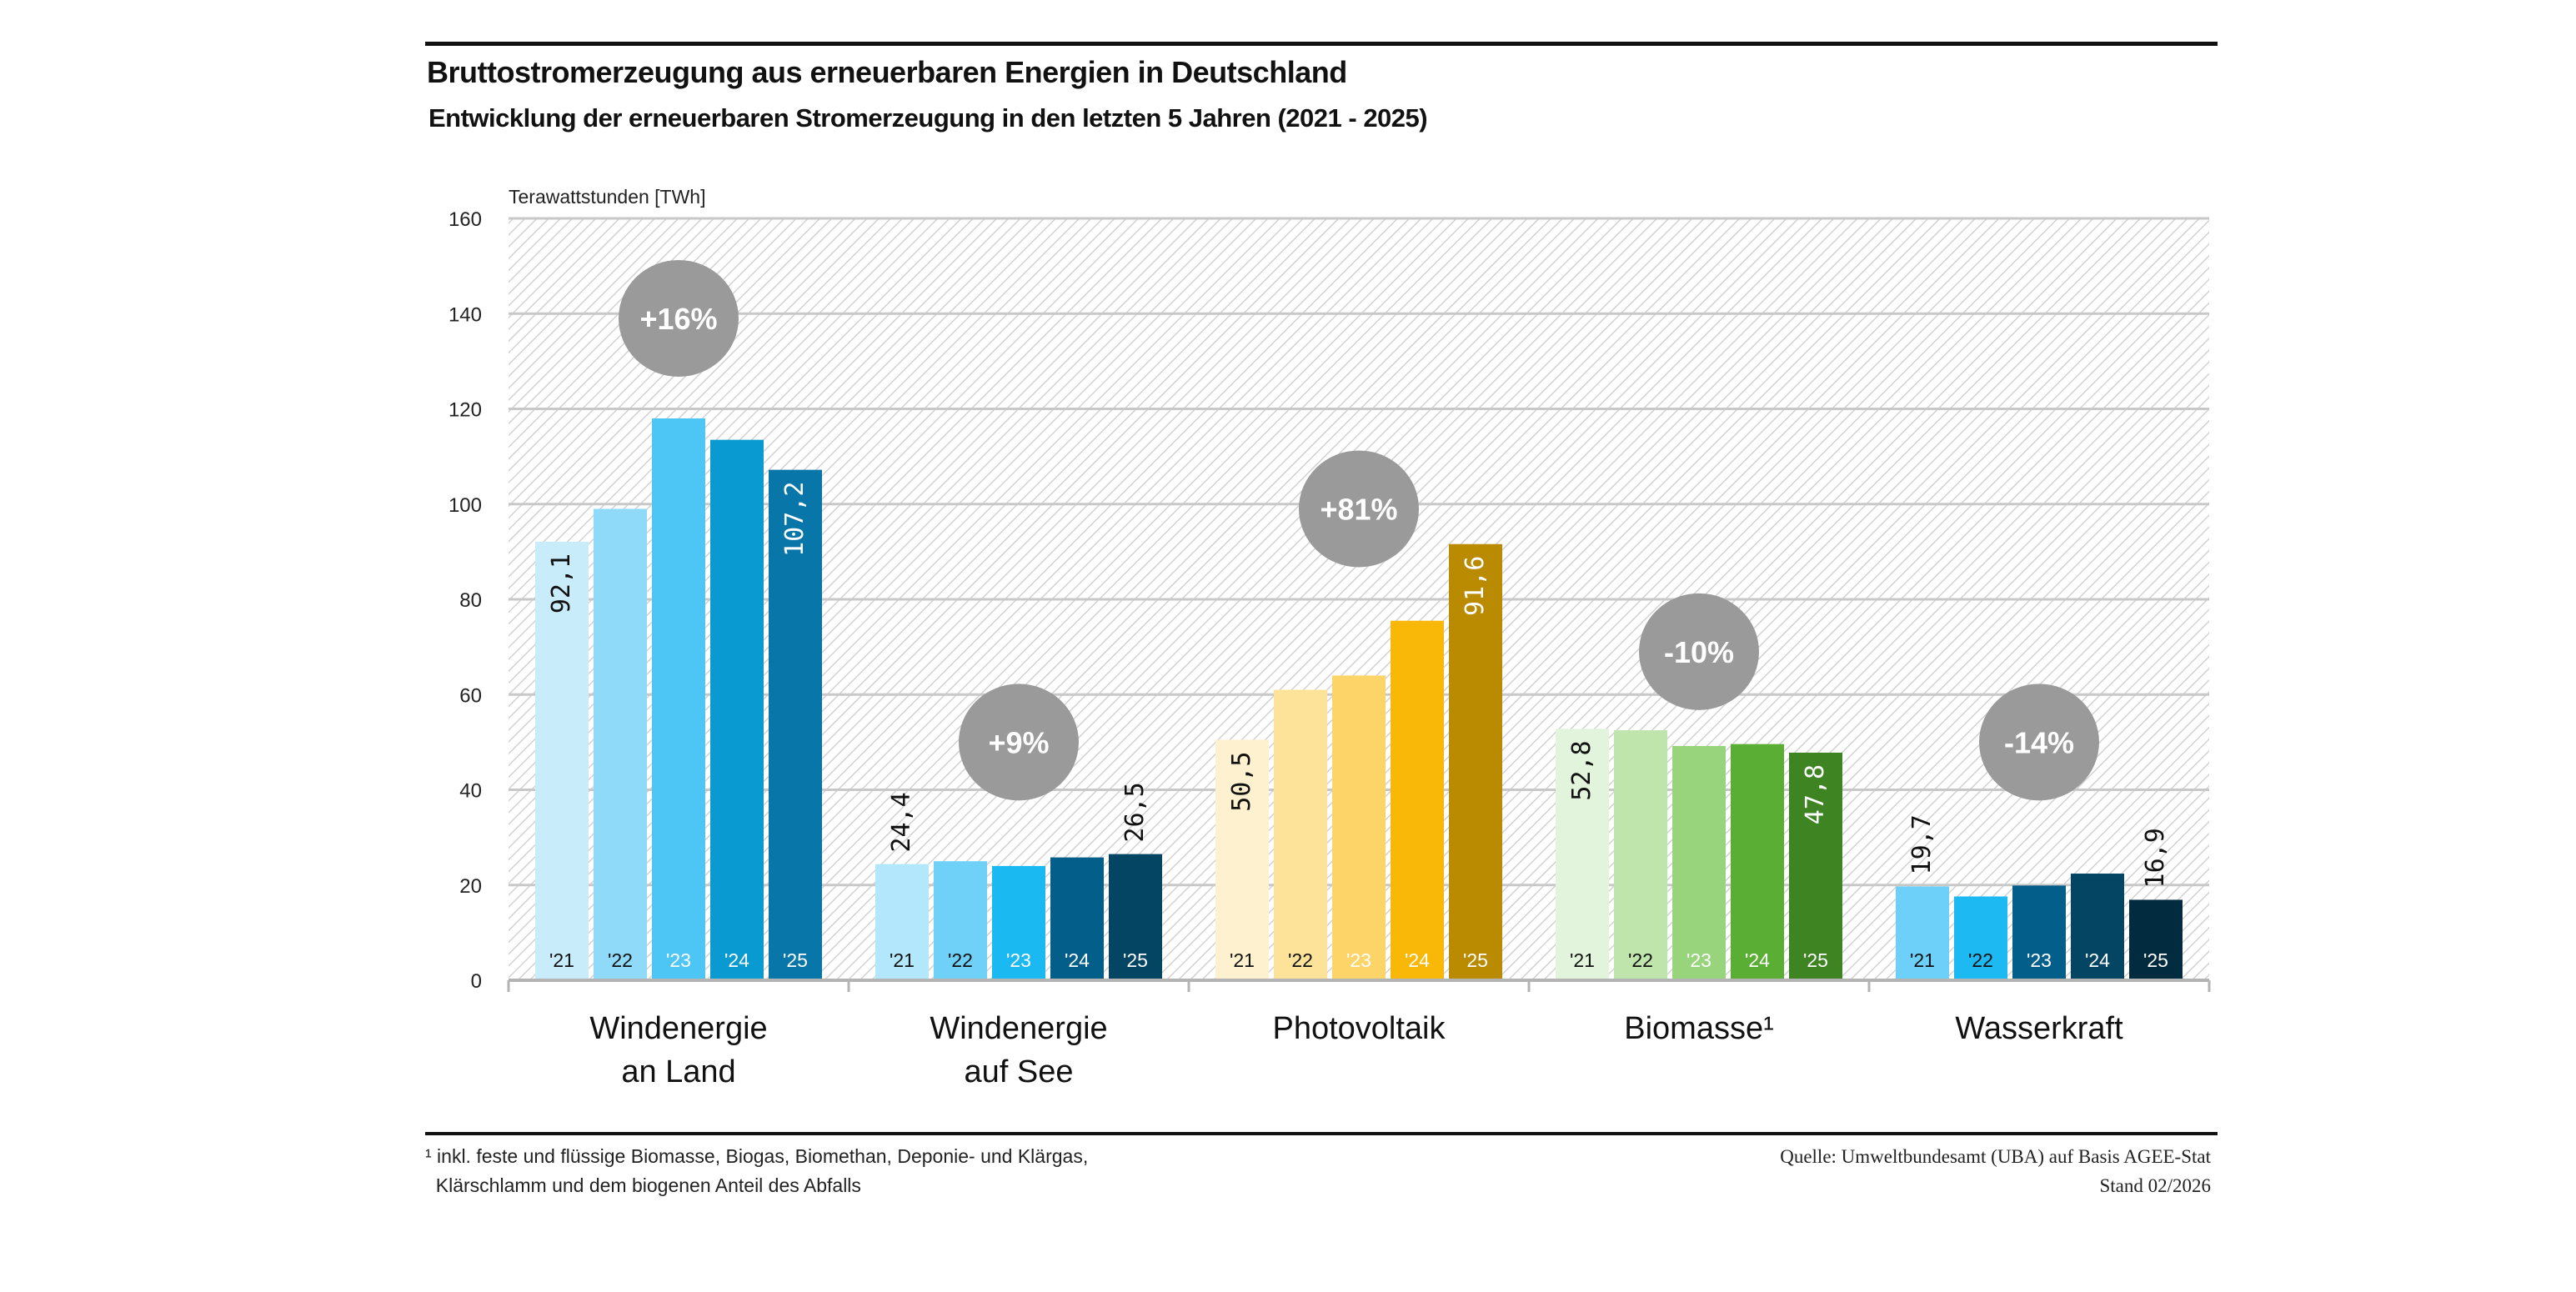 The height and width of the screenshot is (1292, 2576). I want to click on y-tick-label: 20, so click(470, 886).